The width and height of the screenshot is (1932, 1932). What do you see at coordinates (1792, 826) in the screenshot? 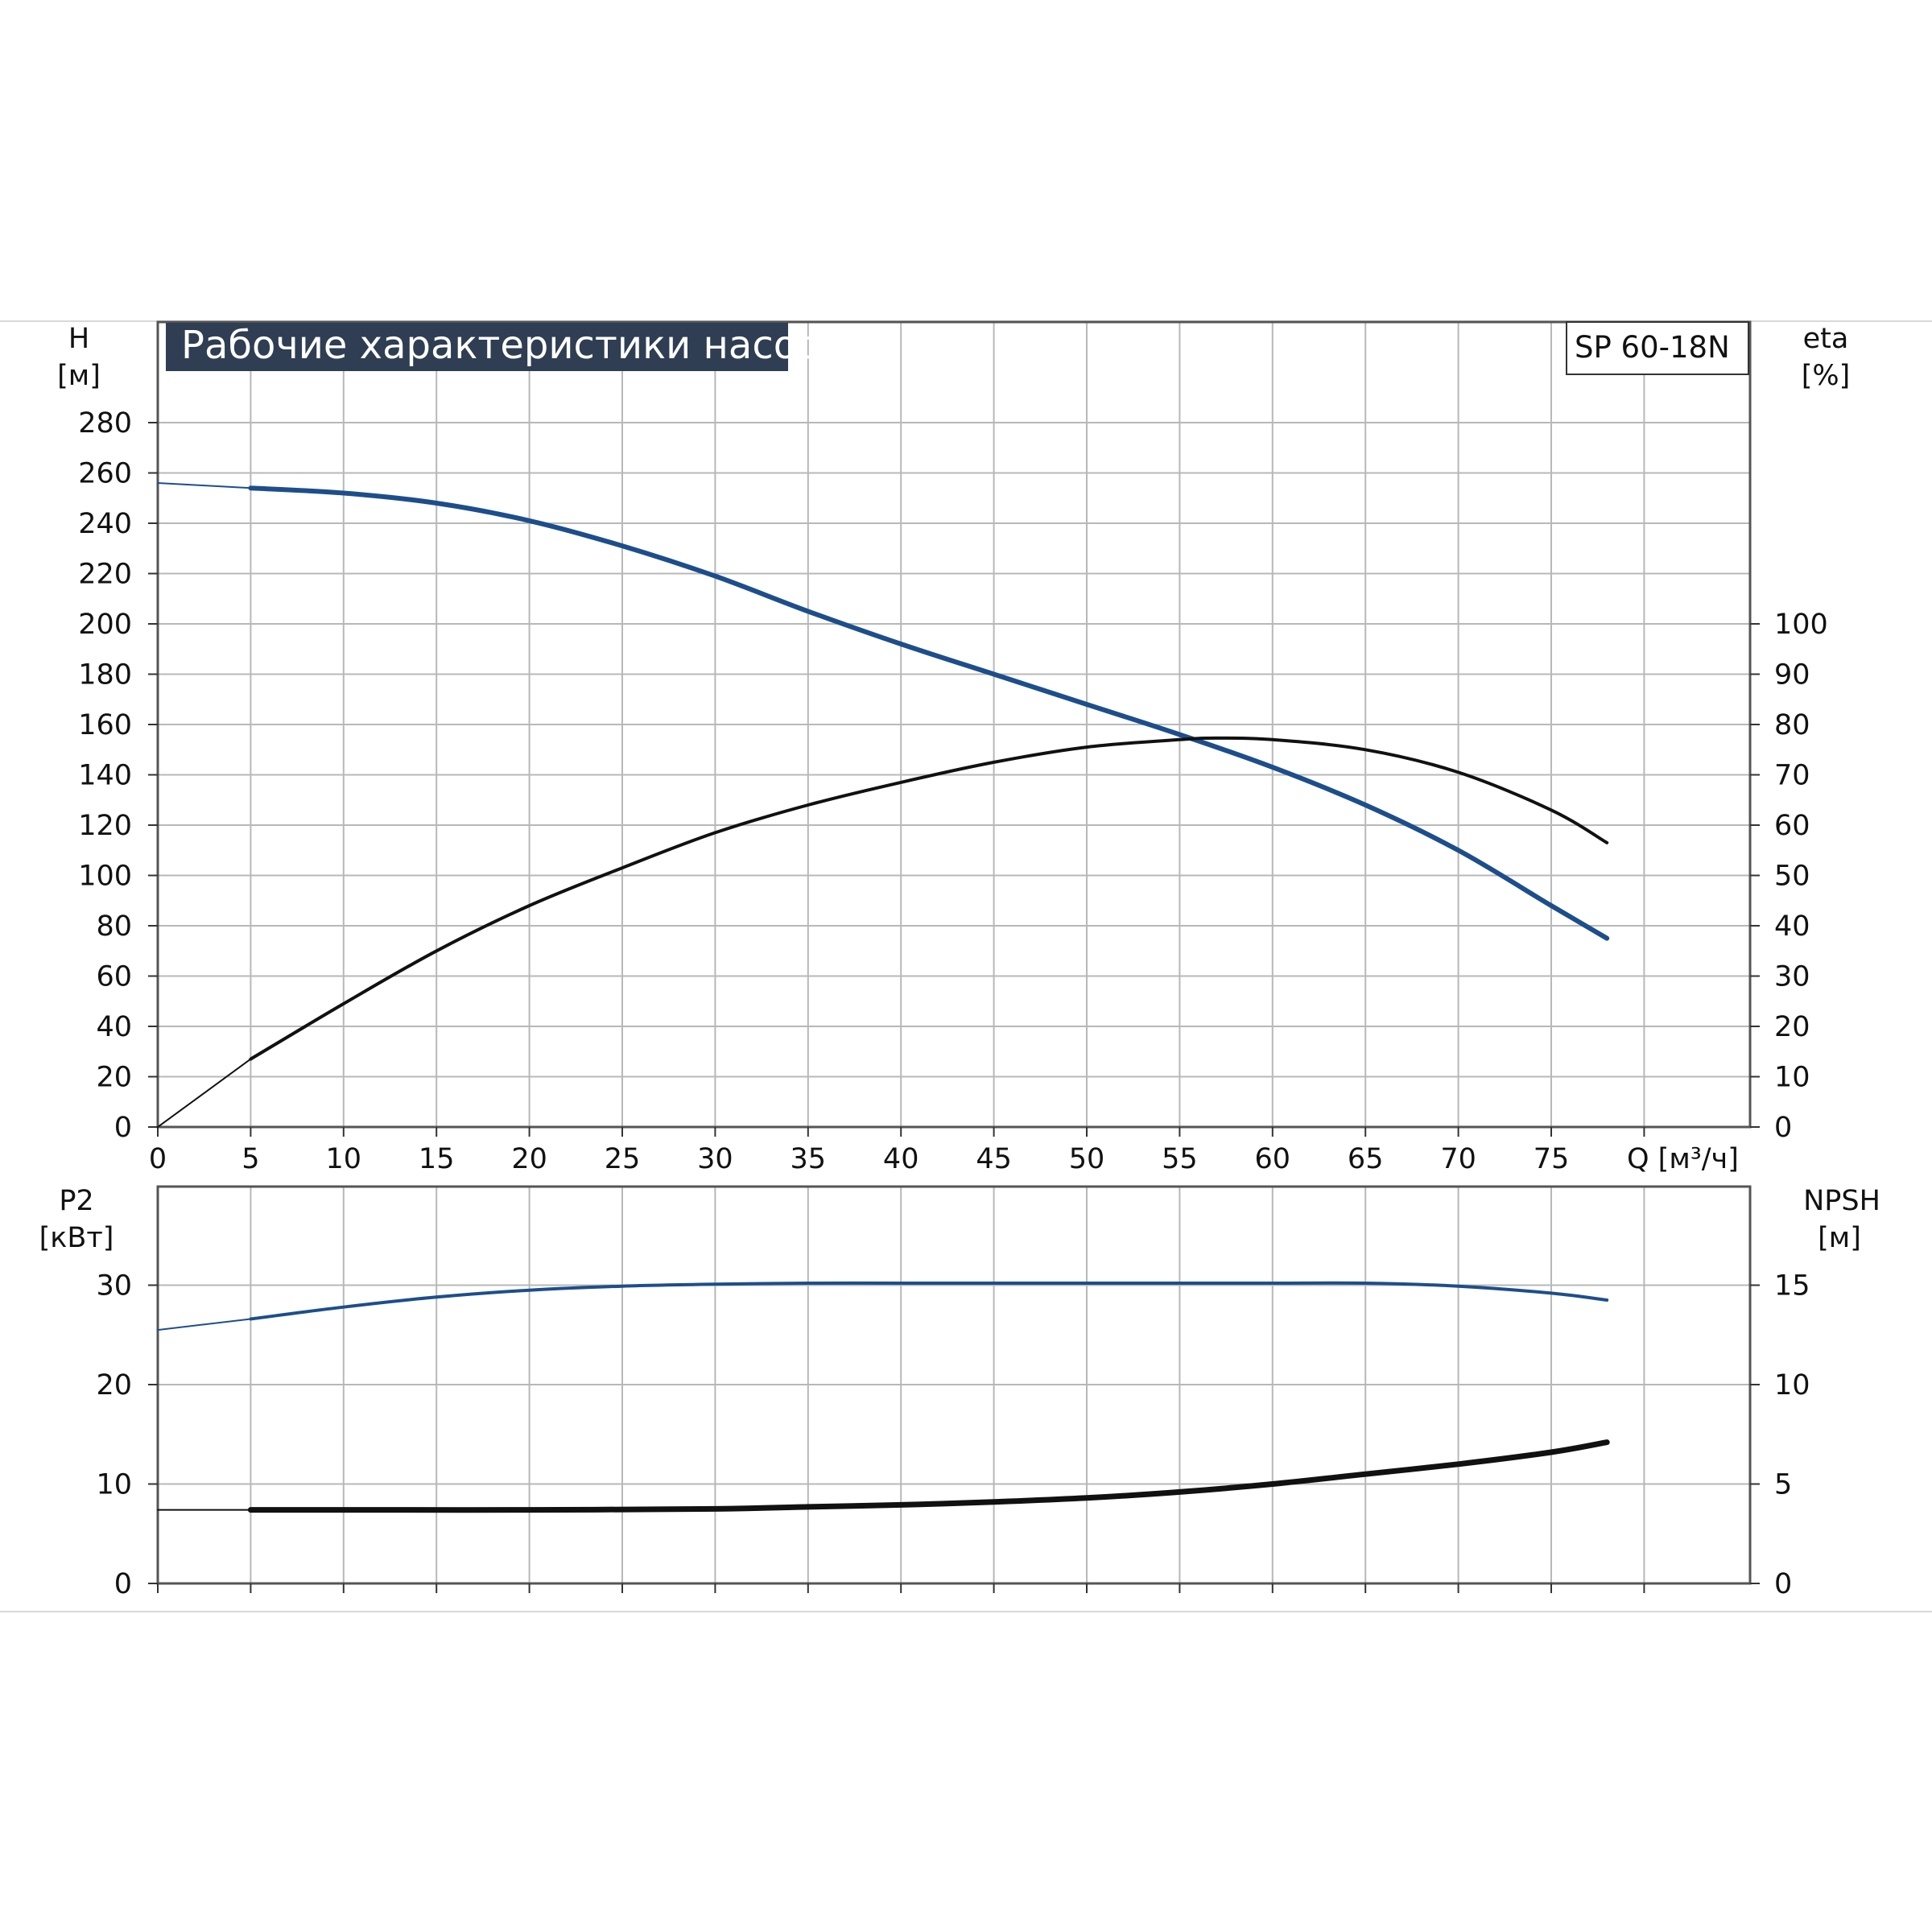
I see `y-right-tick-label: 60` at bounding box center [1792, 826].